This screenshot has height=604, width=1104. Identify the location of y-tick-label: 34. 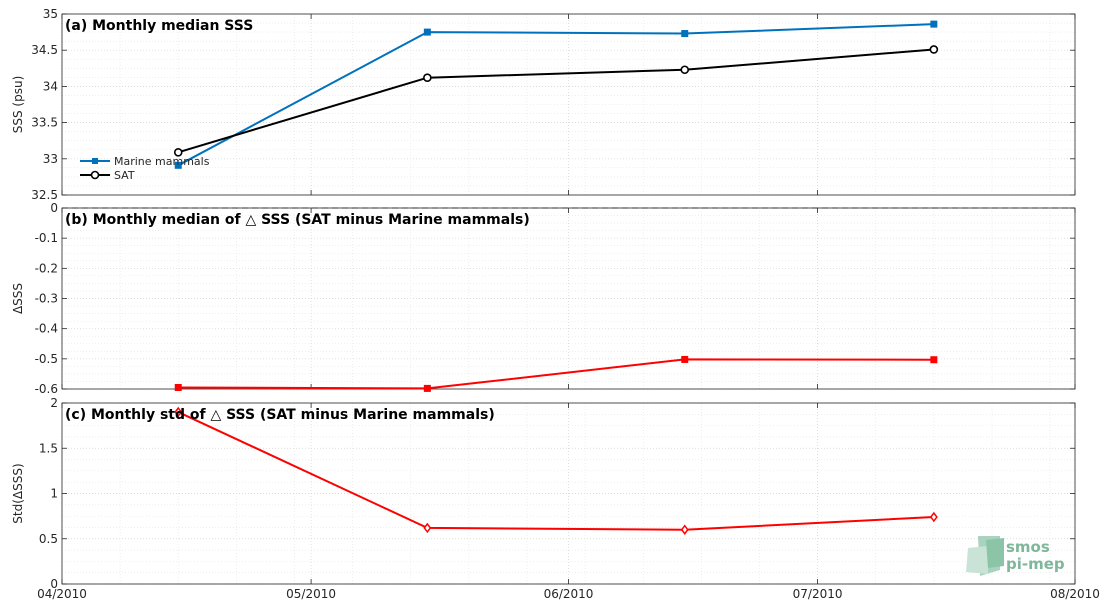
(50, 86).